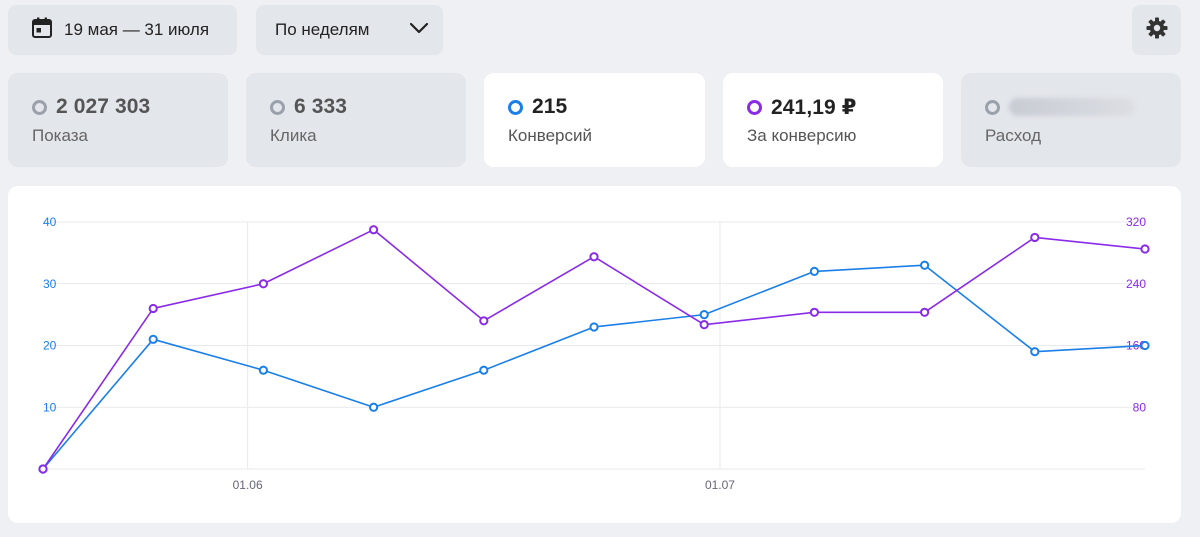 The width and height of the screenshot is (1200, 537). I want to click on metric-value: 215, so click(550, 106).